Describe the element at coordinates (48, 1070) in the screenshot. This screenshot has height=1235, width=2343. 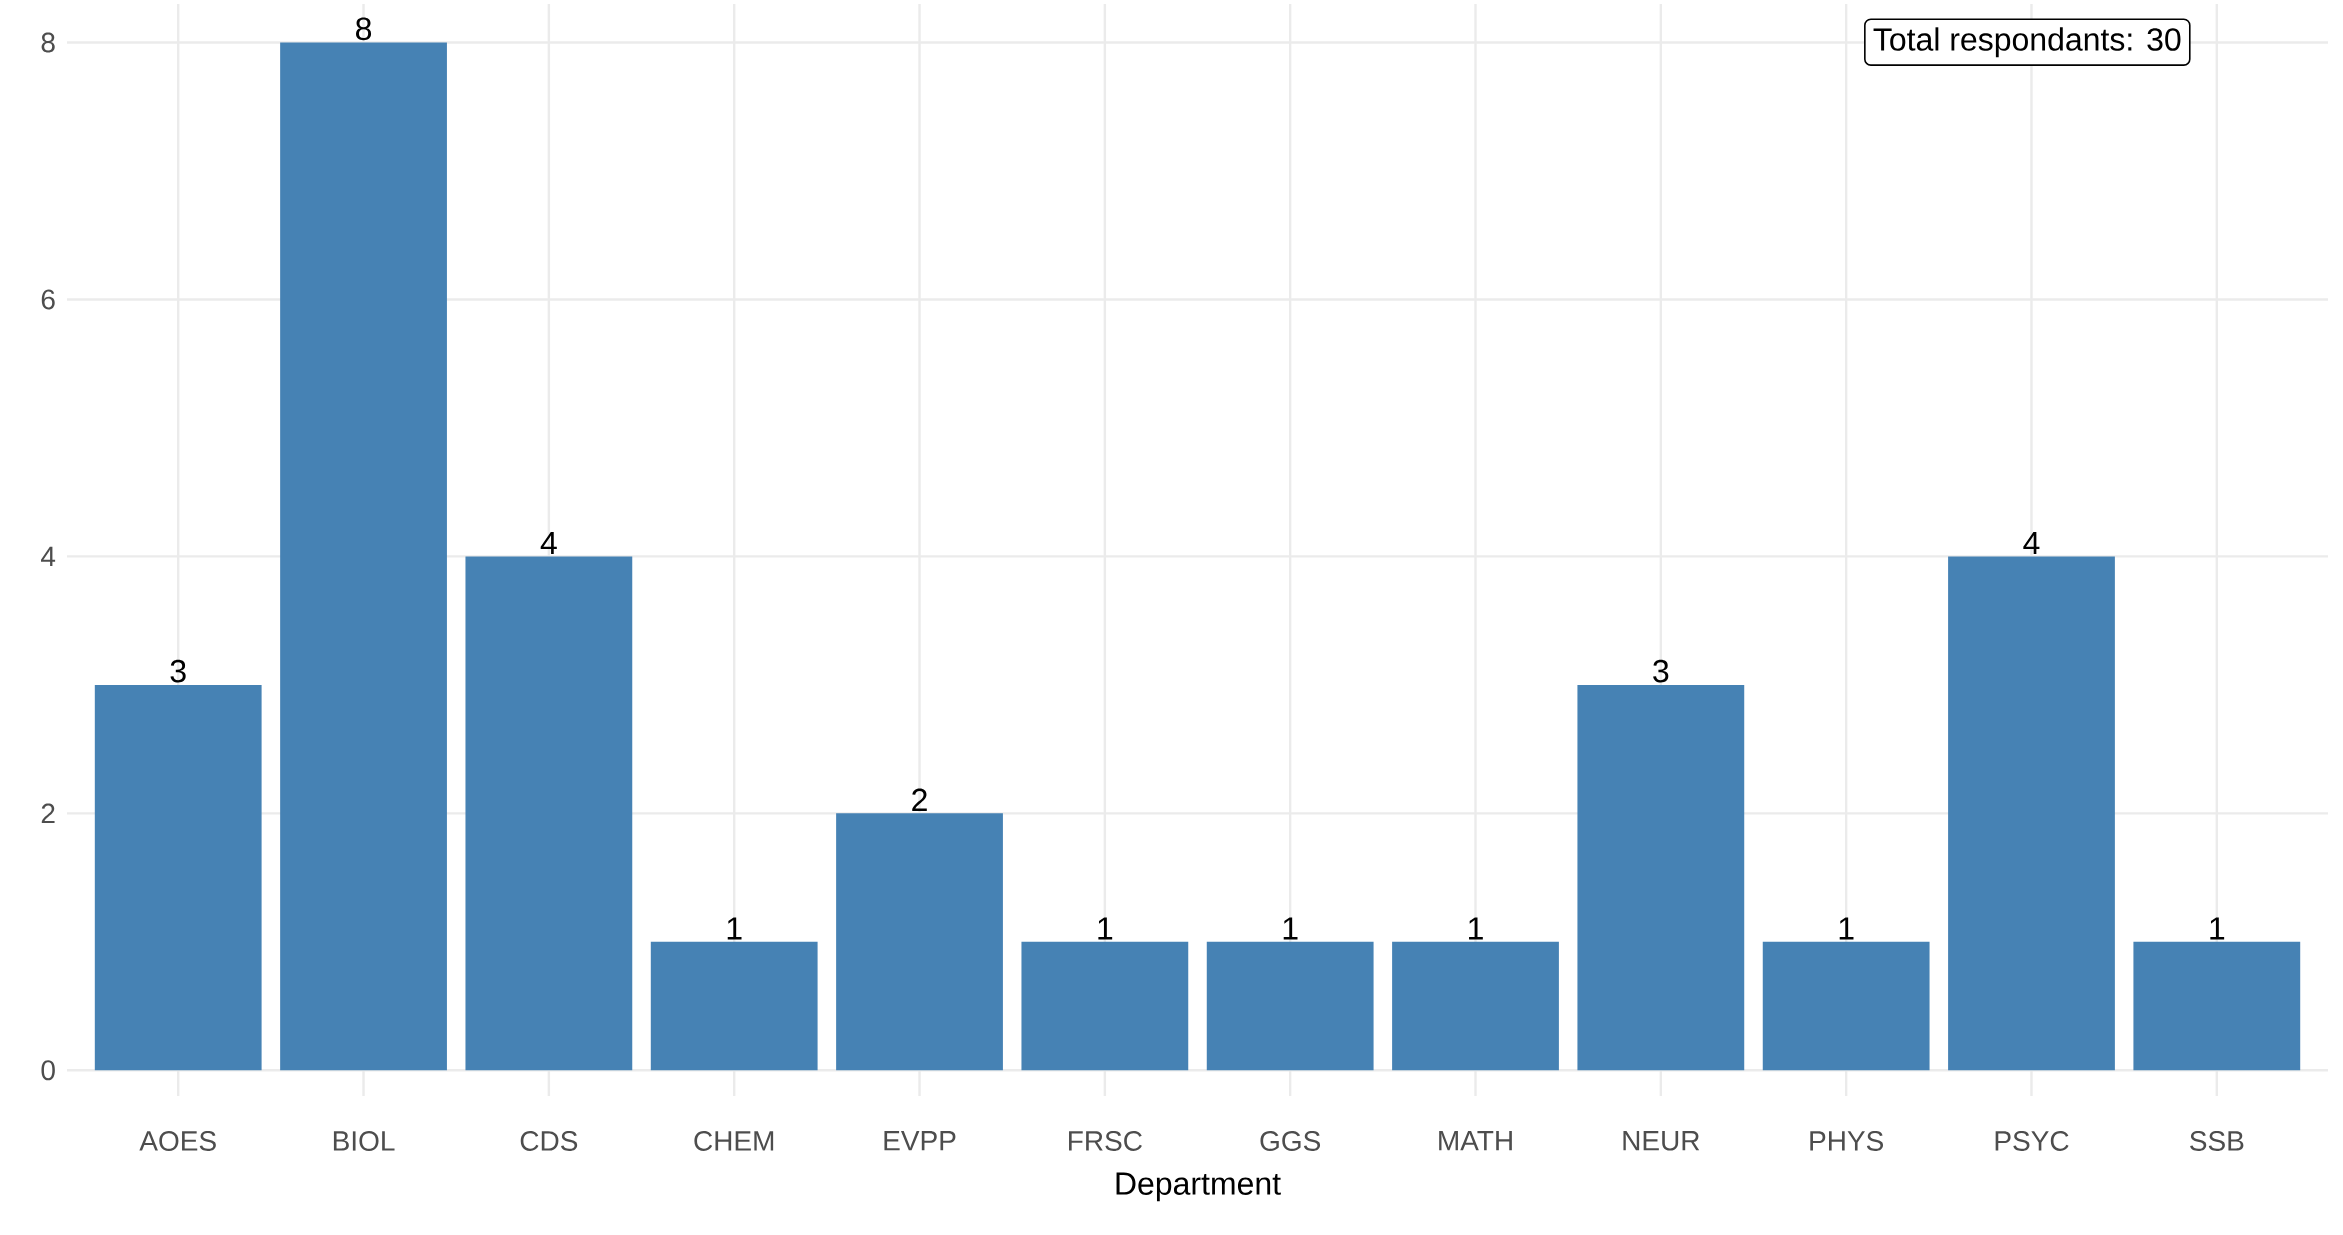
I see `y-tick-label: 0` at that location.